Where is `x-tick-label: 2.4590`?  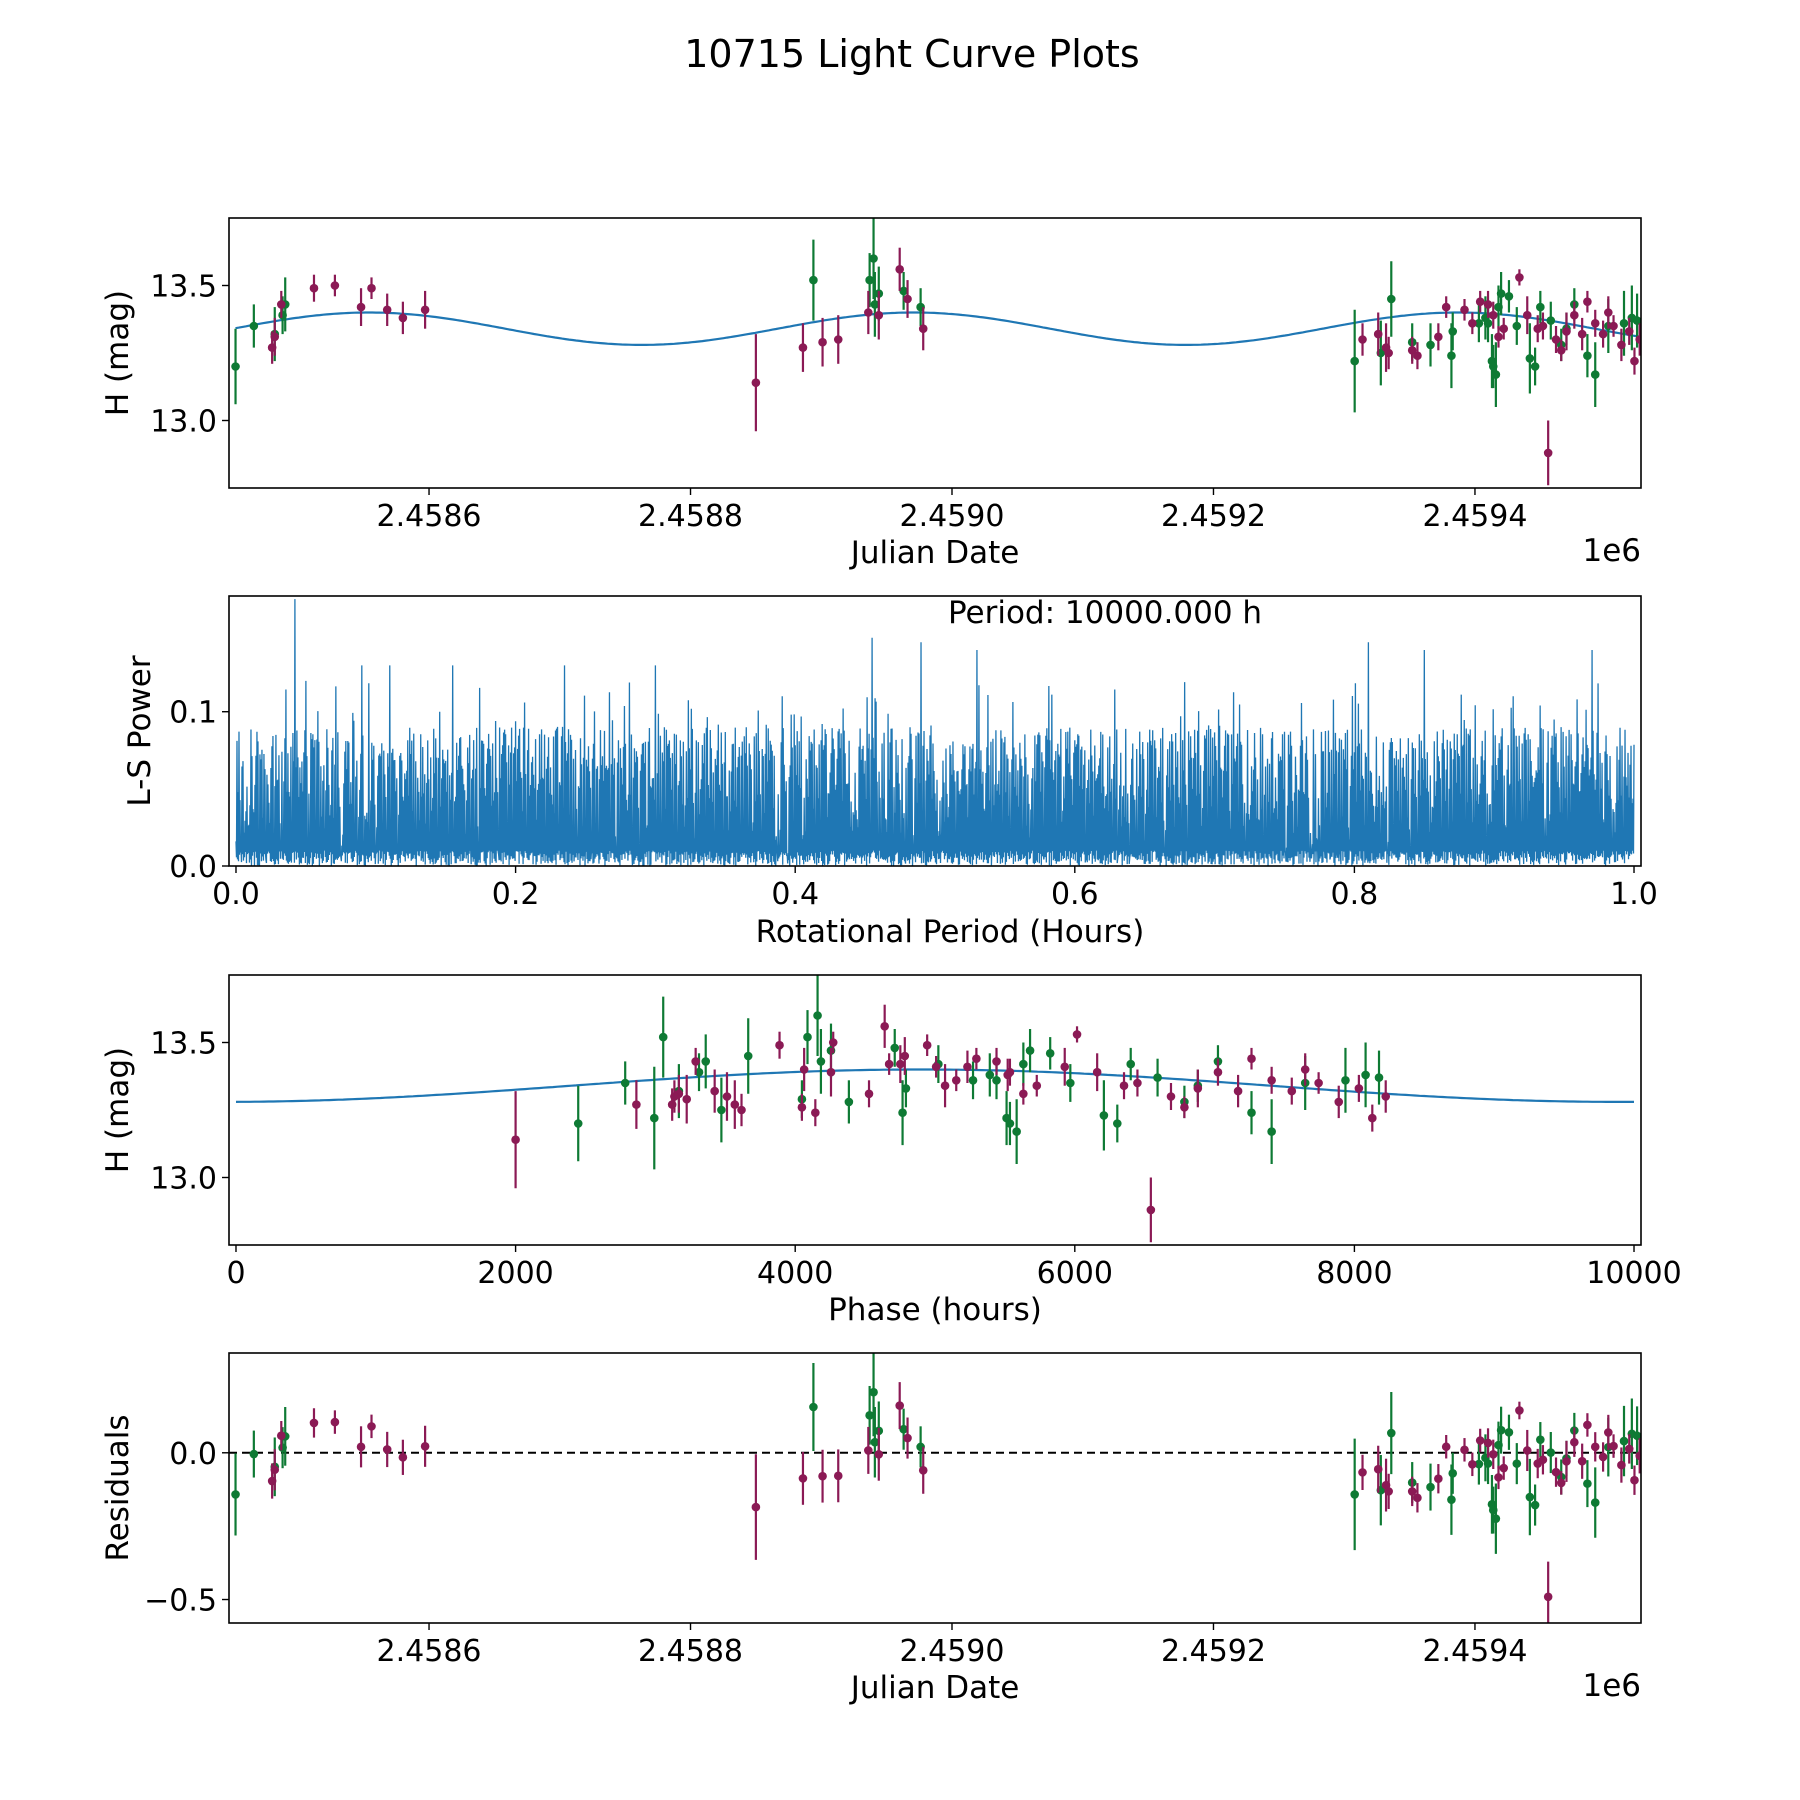 x-tick-label: 2.4590 is located at coordinates (952, 1651).